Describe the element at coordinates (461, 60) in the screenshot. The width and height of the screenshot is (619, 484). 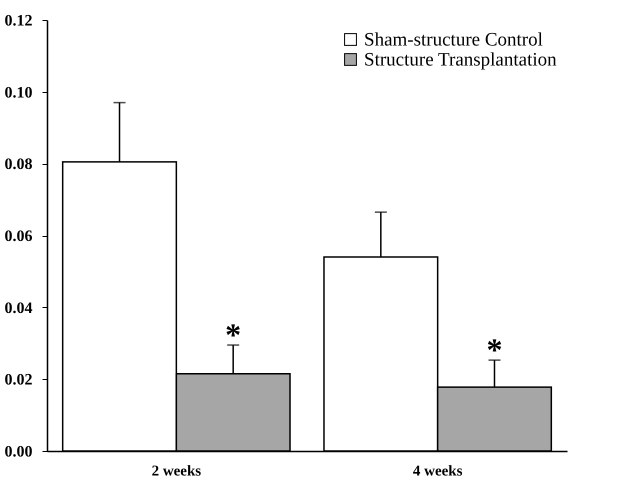
I see `legend-label: Structure Transplantation` at that location.